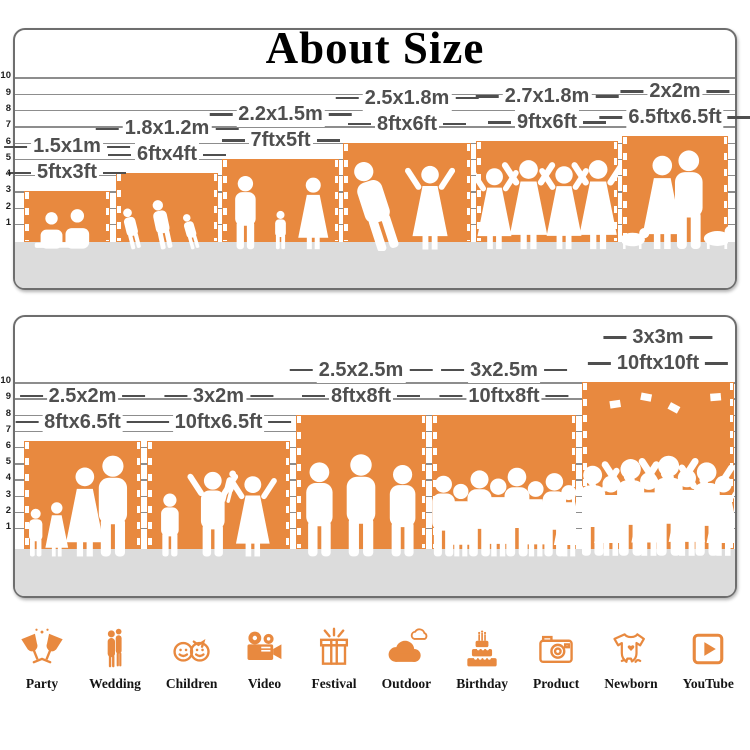 This screenshot has height=750, width=750. I want to click on size-label-metric: 2.5x2m, so click(82, 396).